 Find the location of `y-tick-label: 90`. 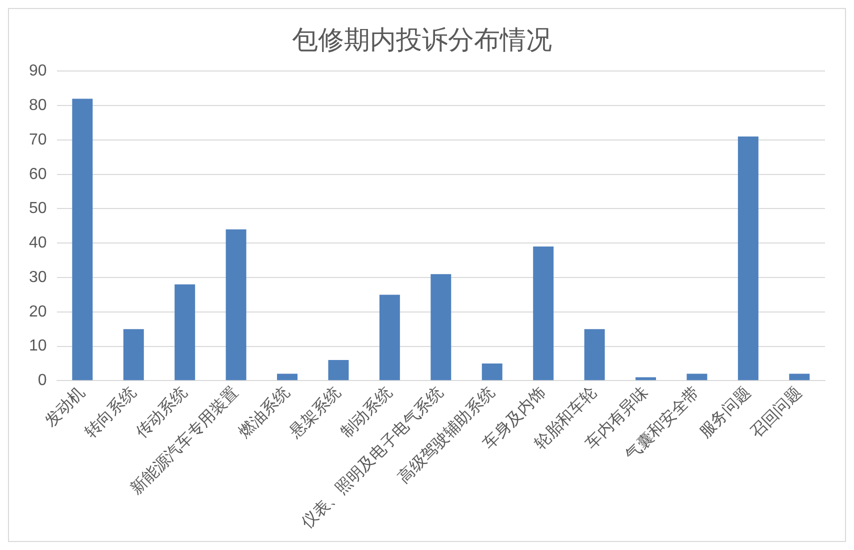

y-tick-label: 90 is located at coordinates (38, 71).